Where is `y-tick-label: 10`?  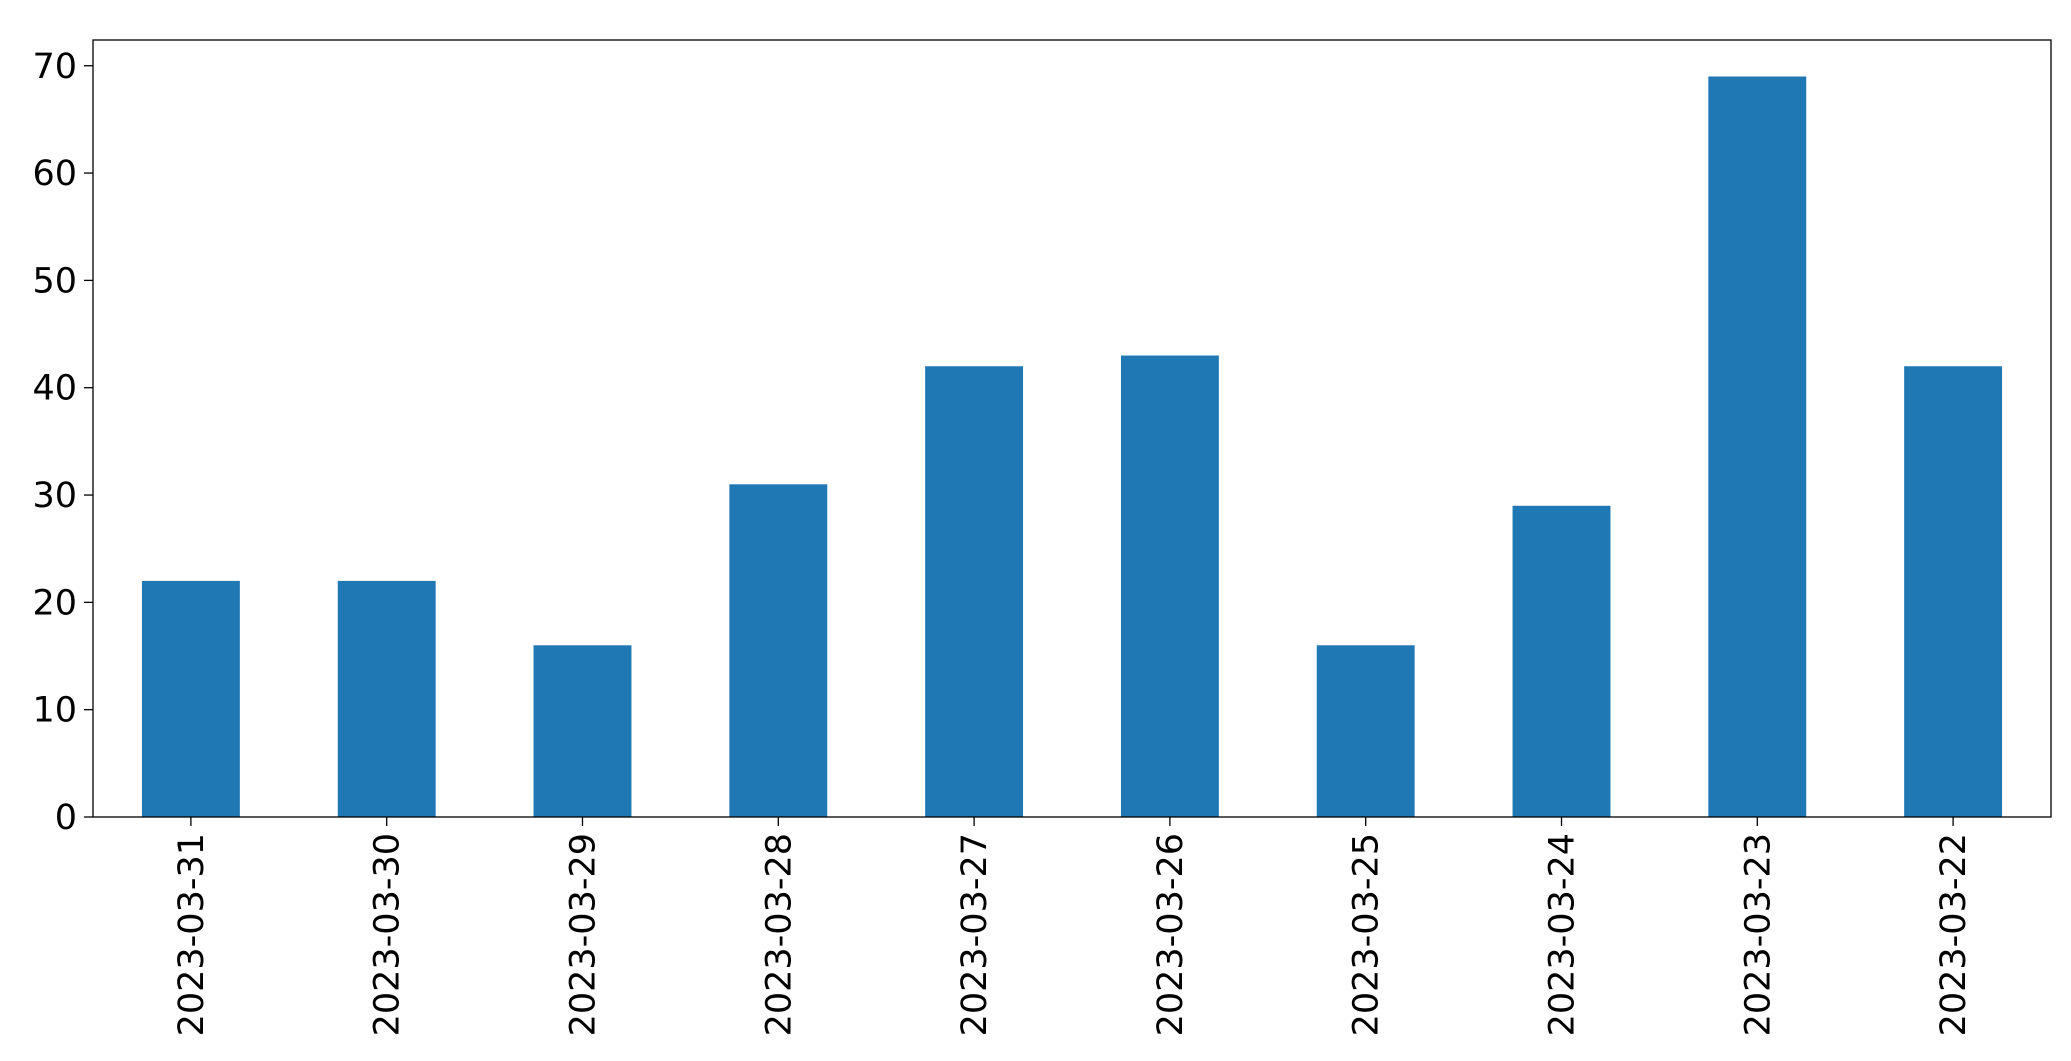 y-tick-label: 10 is located at coordinates (54, 711).